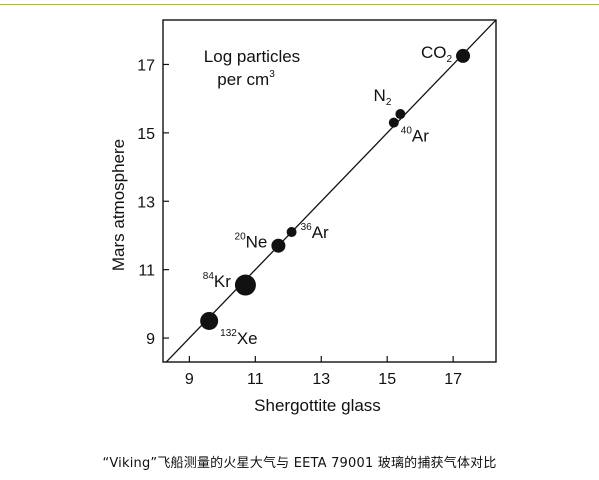 The height and width of the screenshot is (480, 599). Describe the element at coordinates (291, 232) in the screenshot. I see `data-point-36ar` at that location.